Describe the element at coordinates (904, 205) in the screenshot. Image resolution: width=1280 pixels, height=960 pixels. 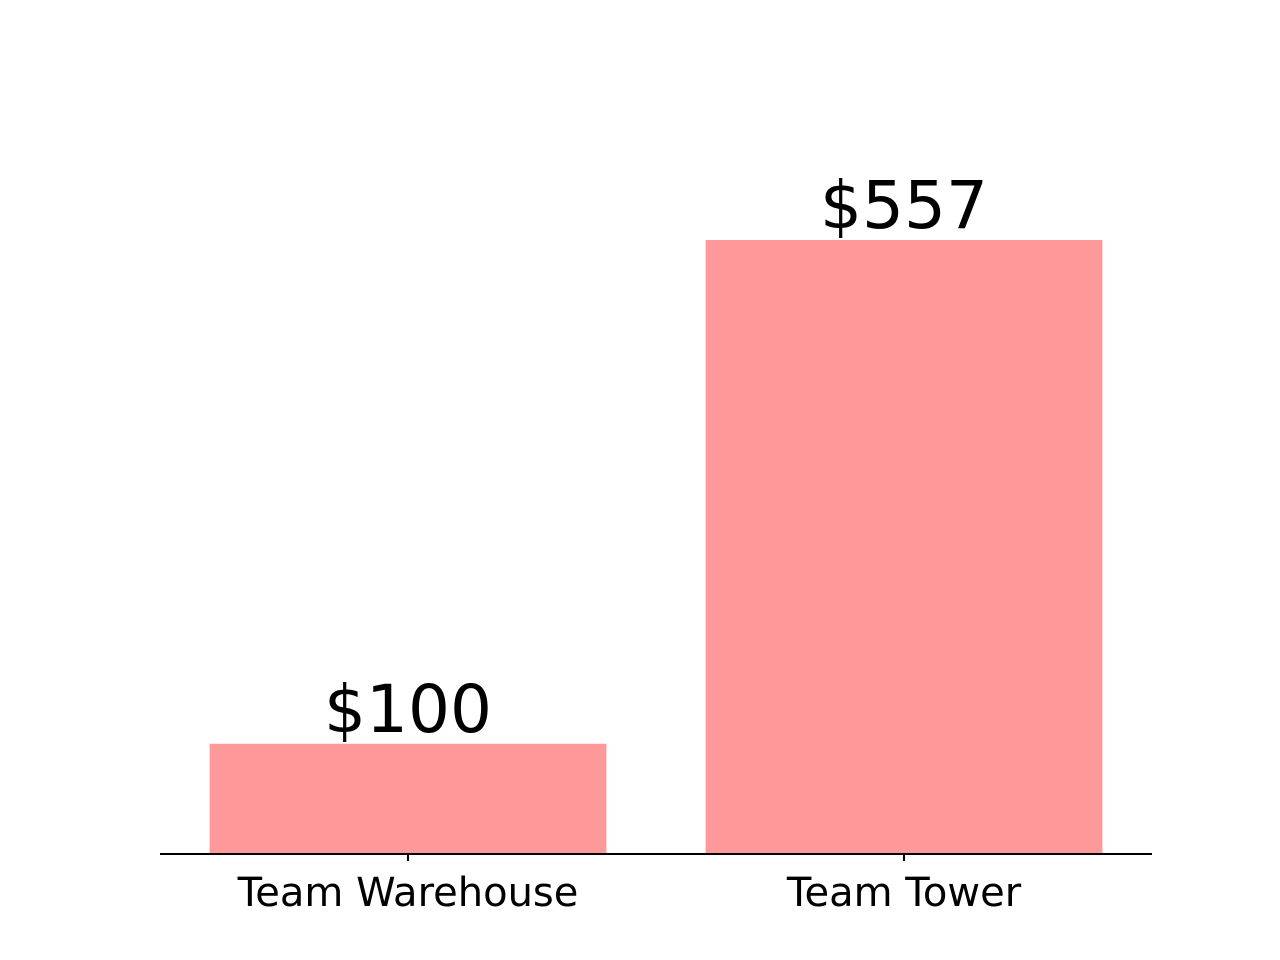
I see `bar-value-label-1: $557` at that location.